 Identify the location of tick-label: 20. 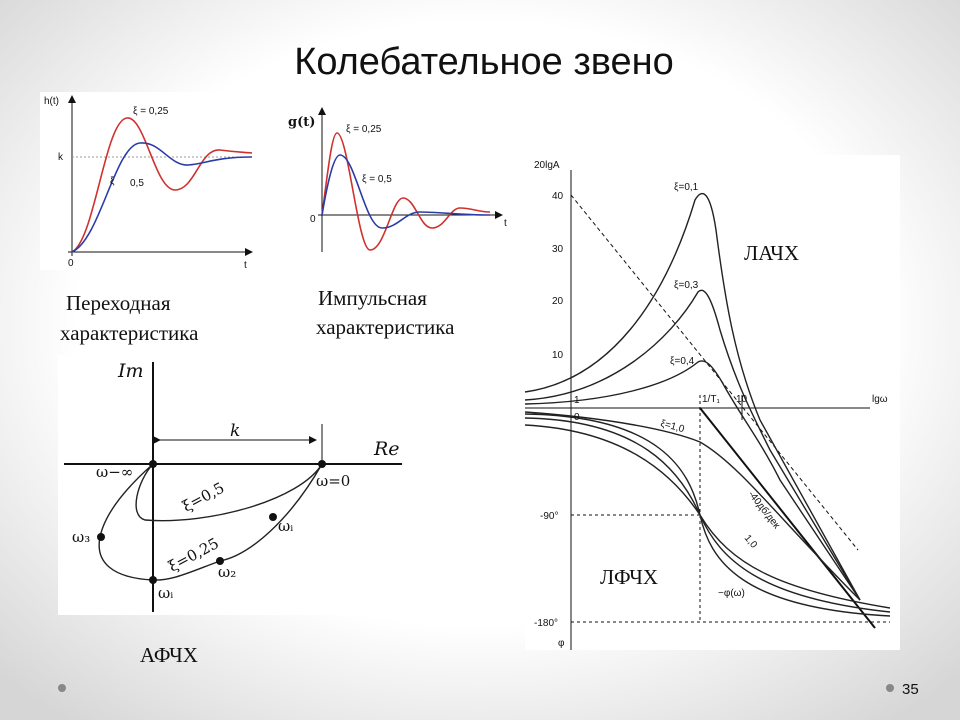
(558, 301).